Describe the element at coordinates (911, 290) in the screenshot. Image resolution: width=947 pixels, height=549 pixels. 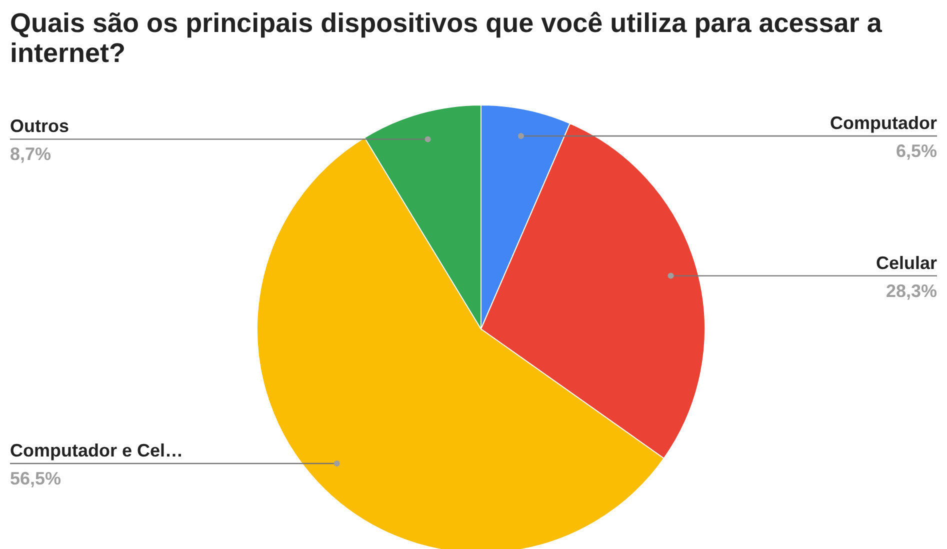
I see `data-label: 28,3%` at that location.